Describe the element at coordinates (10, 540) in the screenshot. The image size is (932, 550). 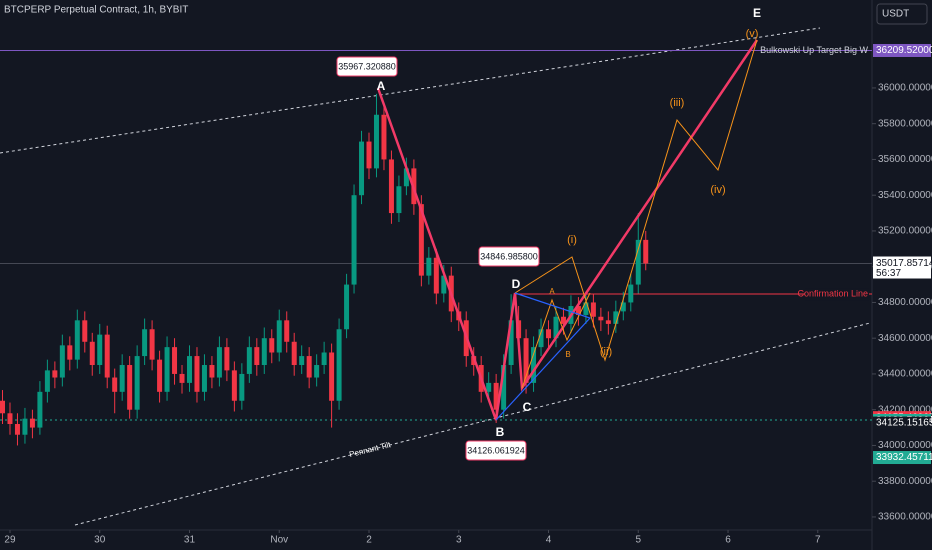
I see `x-tick-label: 29` at that location.